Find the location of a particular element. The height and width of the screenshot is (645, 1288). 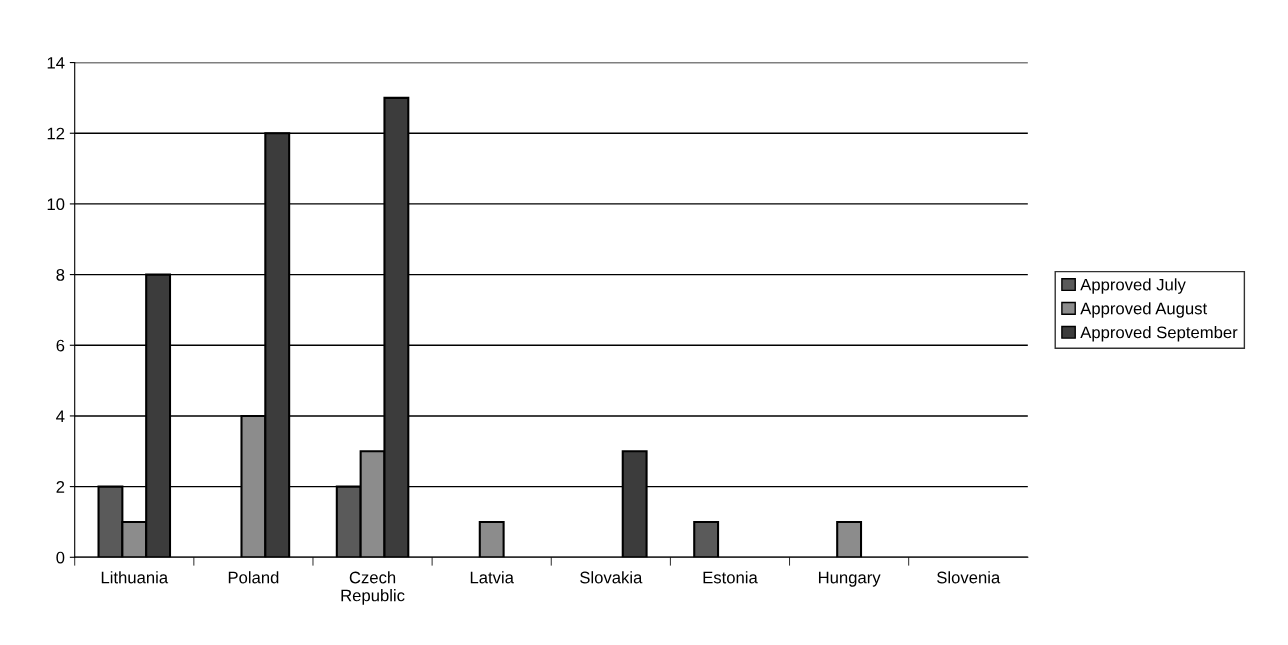

x-tick-label: Lithuania is located at coordinates (135, 577).